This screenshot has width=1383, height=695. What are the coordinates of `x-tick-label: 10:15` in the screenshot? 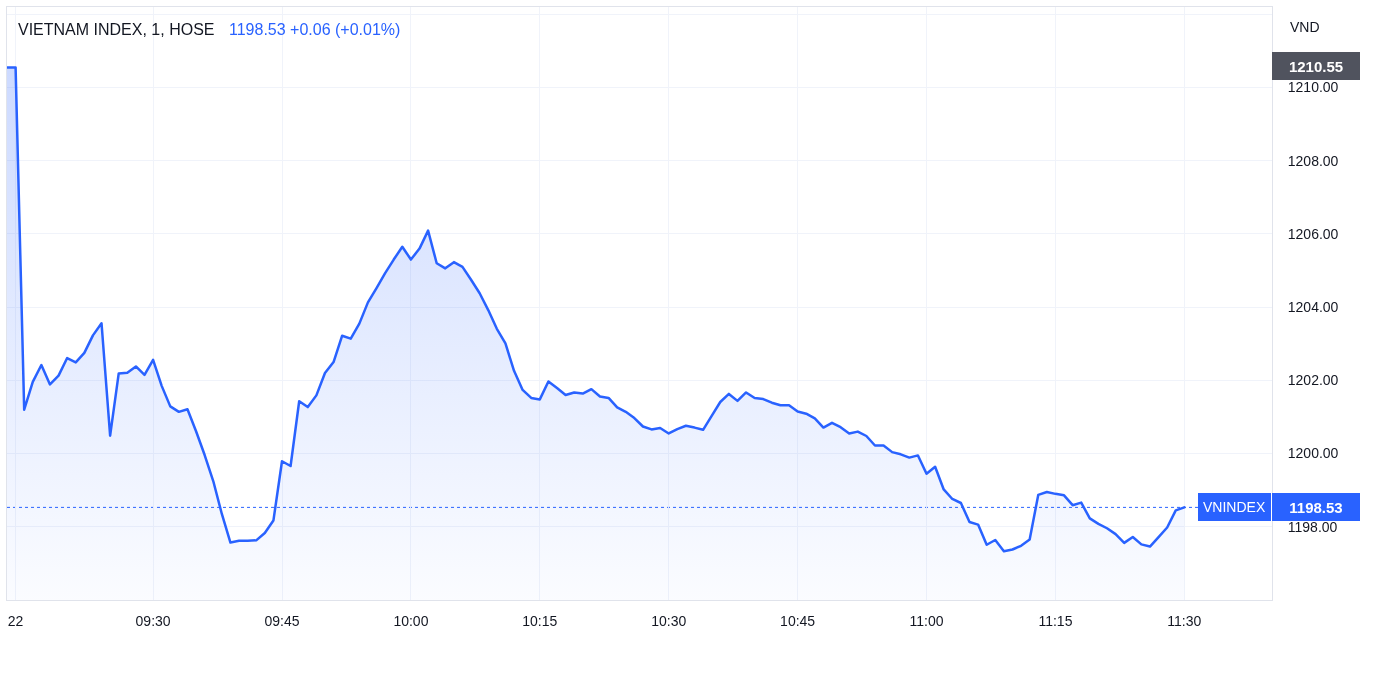 It's located at (540, 620).